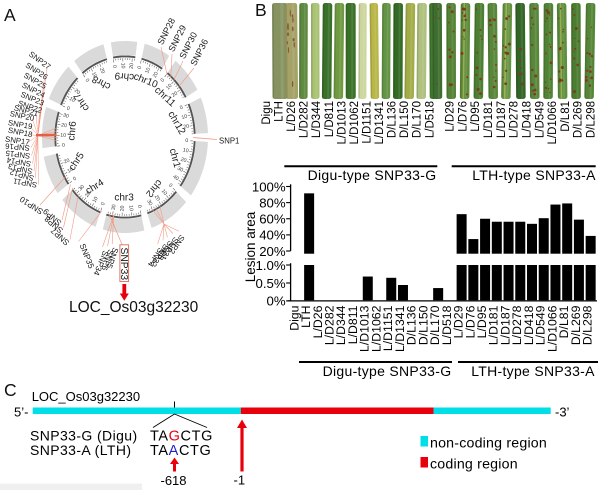 This screenshot has height=495, width=600. I want to click on svg-text: D/L150, so click(405, 119).